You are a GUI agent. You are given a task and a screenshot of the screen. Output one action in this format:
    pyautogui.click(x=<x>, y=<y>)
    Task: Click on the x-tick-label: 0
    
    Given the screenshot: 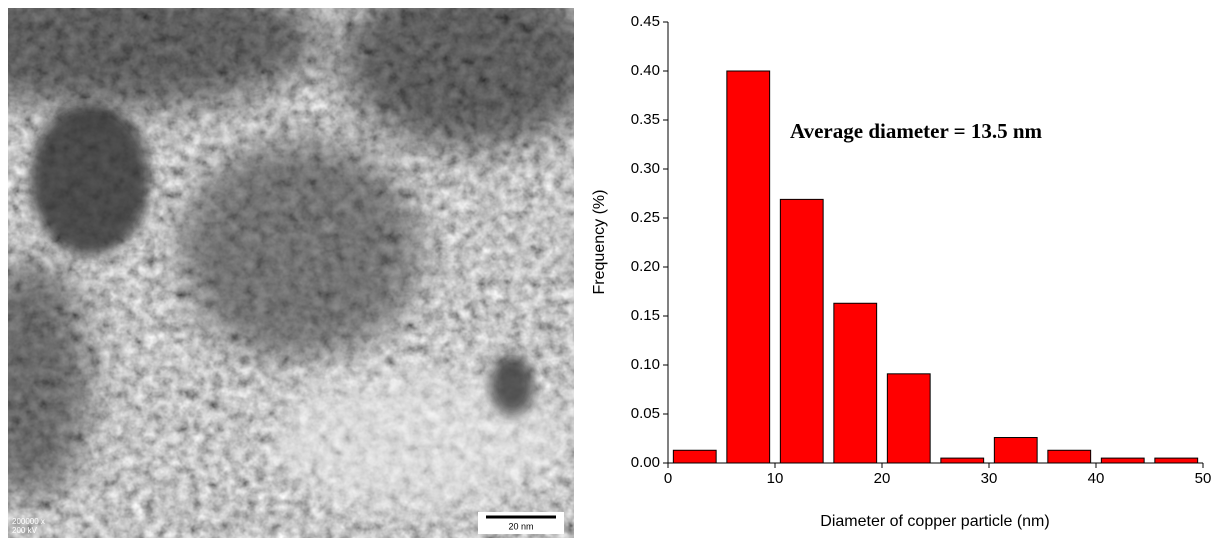 What is the action you would take?
    pyautogui.click(x=668, y=478)
    